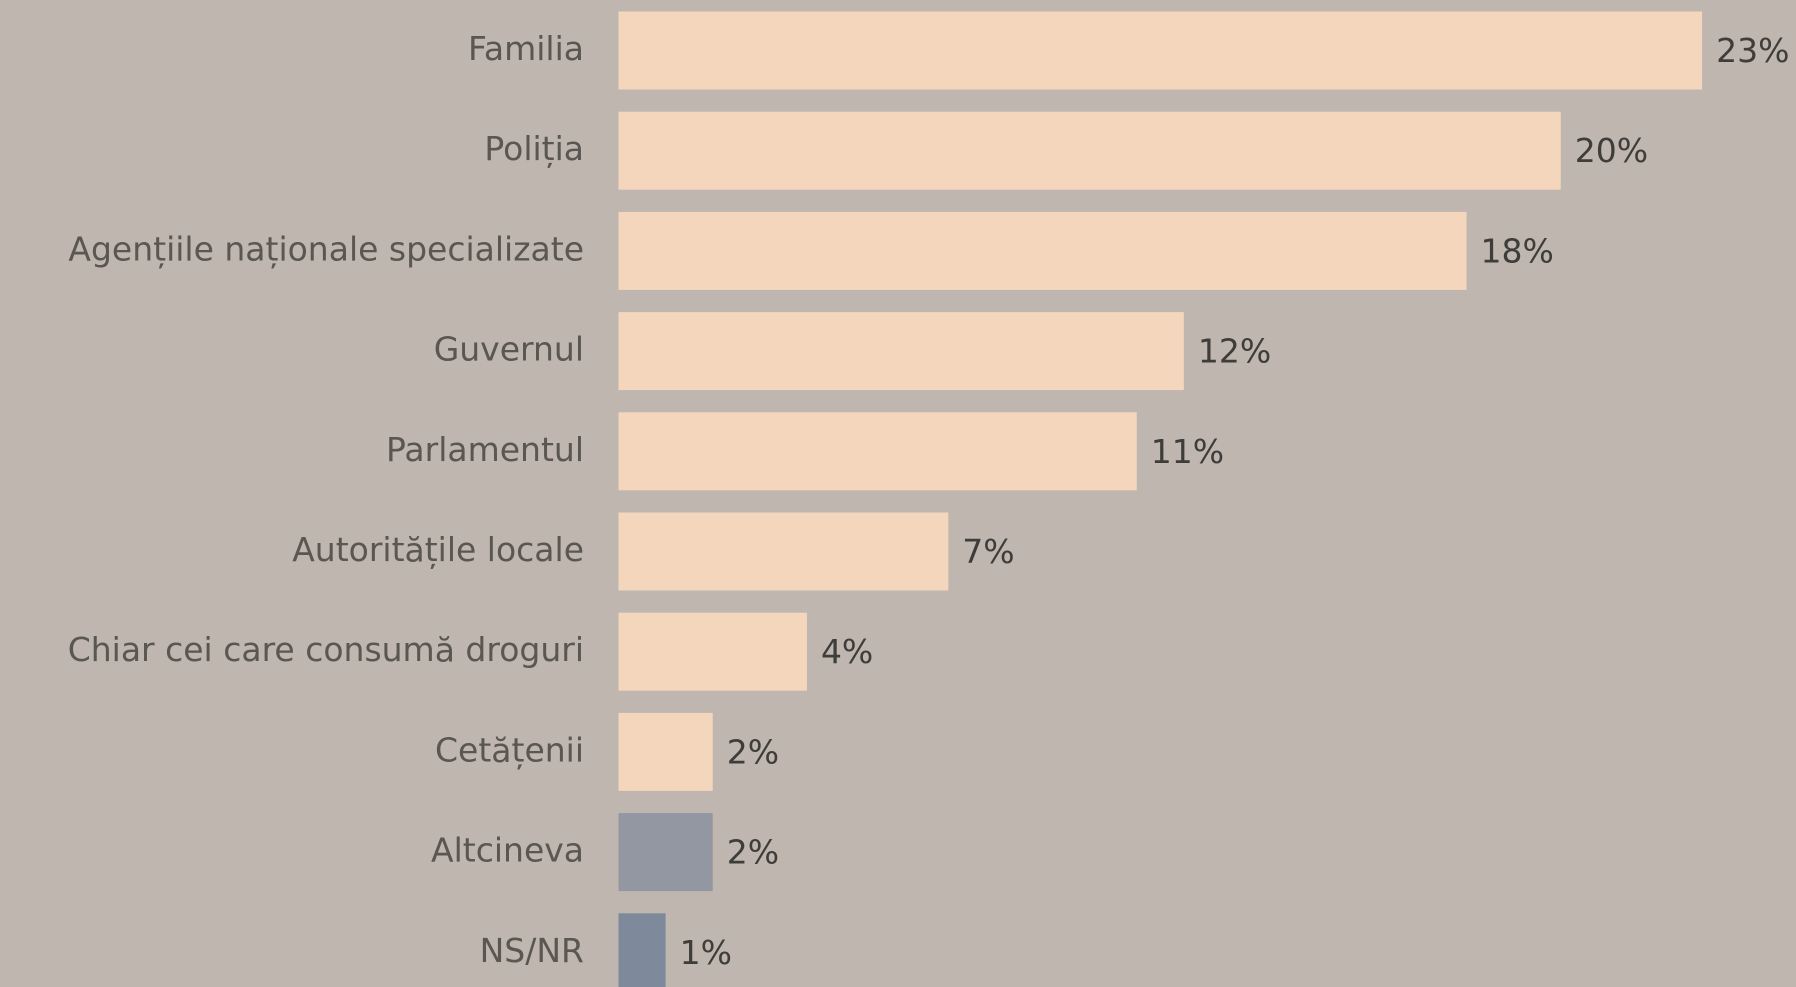  What do you see at coordinates (1187, 451) in the screenshot?
I see `value-label: 11%` at bounding box center [1187, 451].